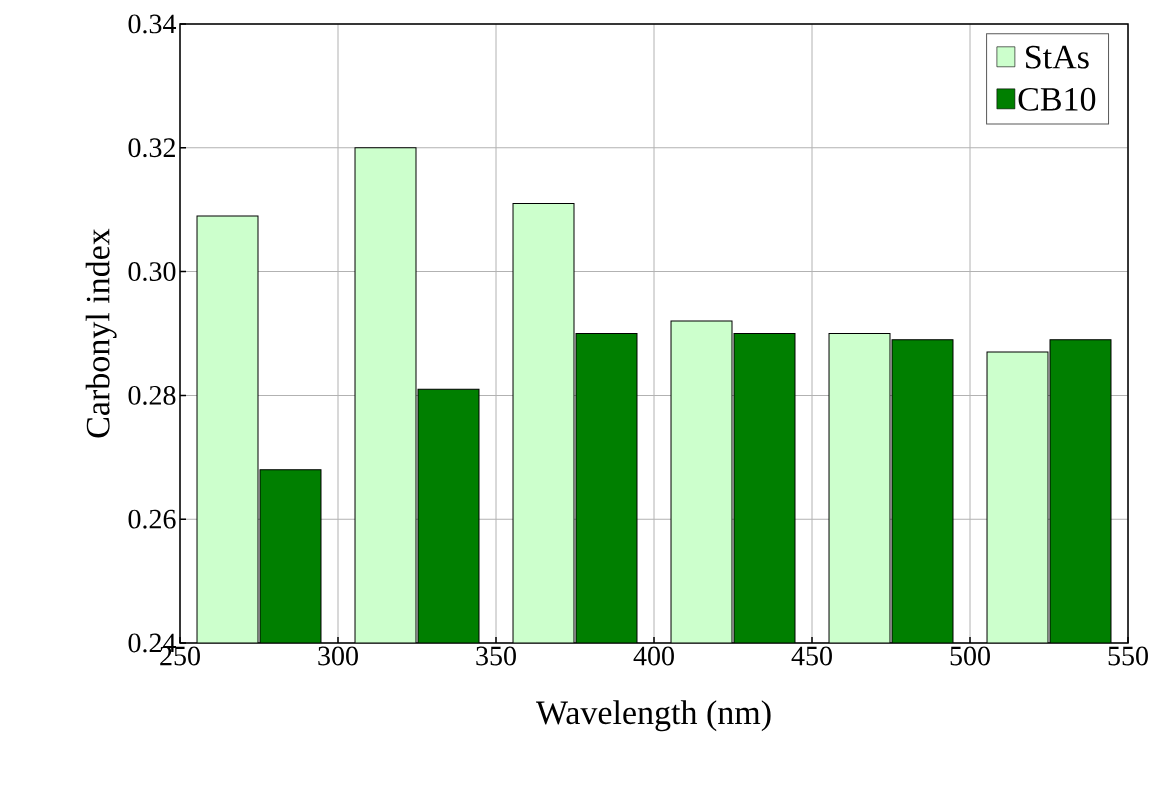  What do you see at coordinates (152, 24) in the screenshot?
I see `y-tick-label: 0.34` at bounding box center [152, 24].